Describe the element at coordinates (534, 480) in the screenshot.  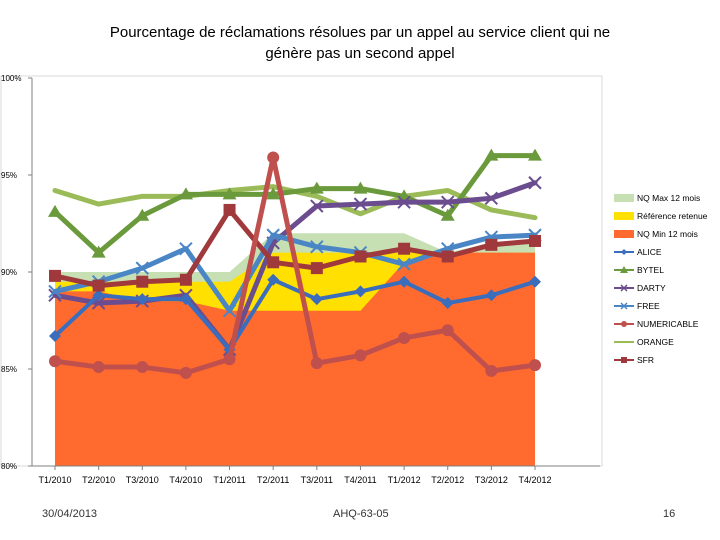
I see `x-tick-label: T4/2012` at that location.